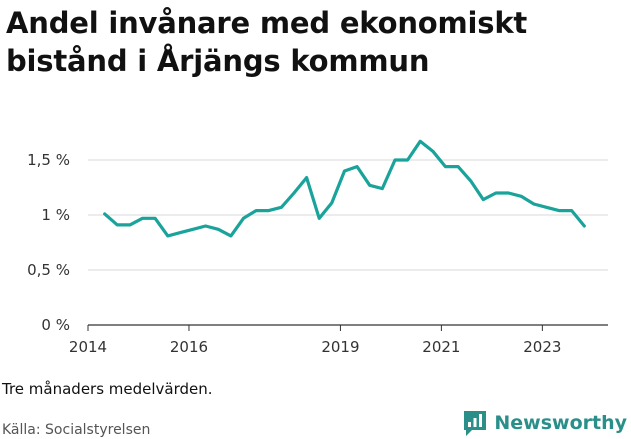 This screenshot has height=439, width=631. I want to click on x-tick-label-1: 2016, so click(189, 347).